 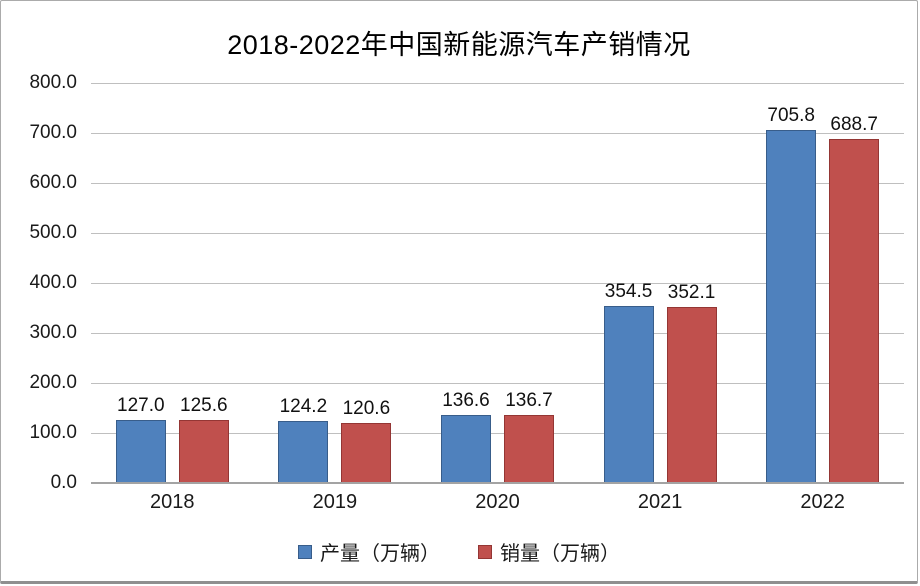 I want to click on y-tick-label: 200.0, so click(x=53, y=382).